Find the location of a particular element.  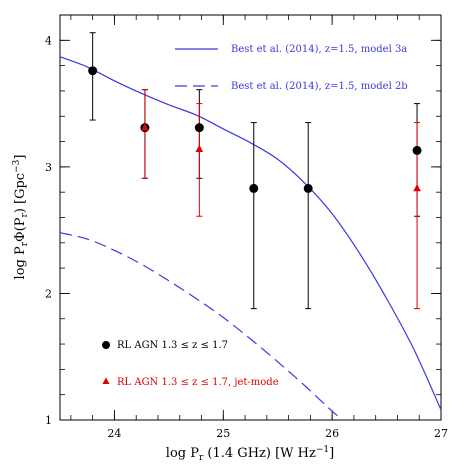

legend-label-rl-agn: RL AGN 1.3 ≤ z ≤ 1.7 is located at coordinates (172, 345).